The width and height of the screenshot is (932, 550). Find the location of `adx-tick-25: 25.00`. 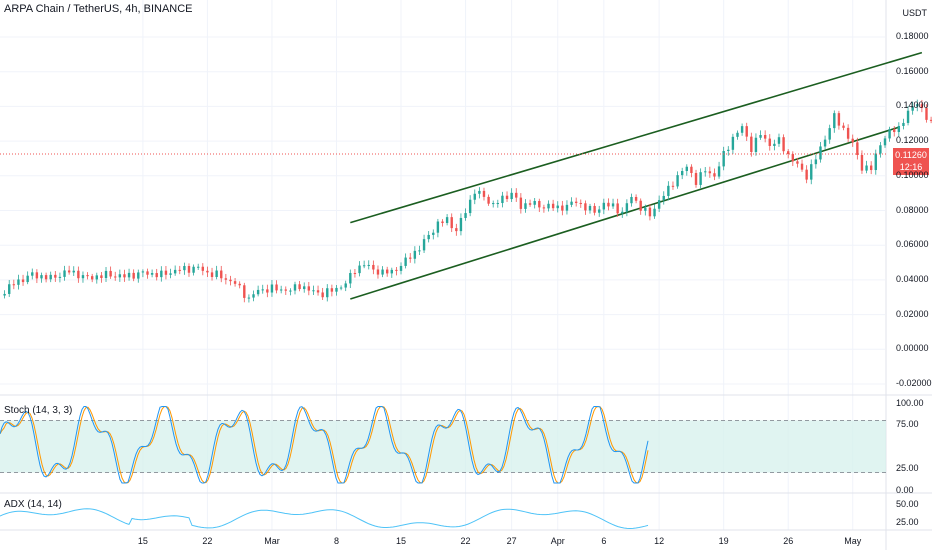

adx-tick-25: 25.00 is located at coordinates (907, 522).